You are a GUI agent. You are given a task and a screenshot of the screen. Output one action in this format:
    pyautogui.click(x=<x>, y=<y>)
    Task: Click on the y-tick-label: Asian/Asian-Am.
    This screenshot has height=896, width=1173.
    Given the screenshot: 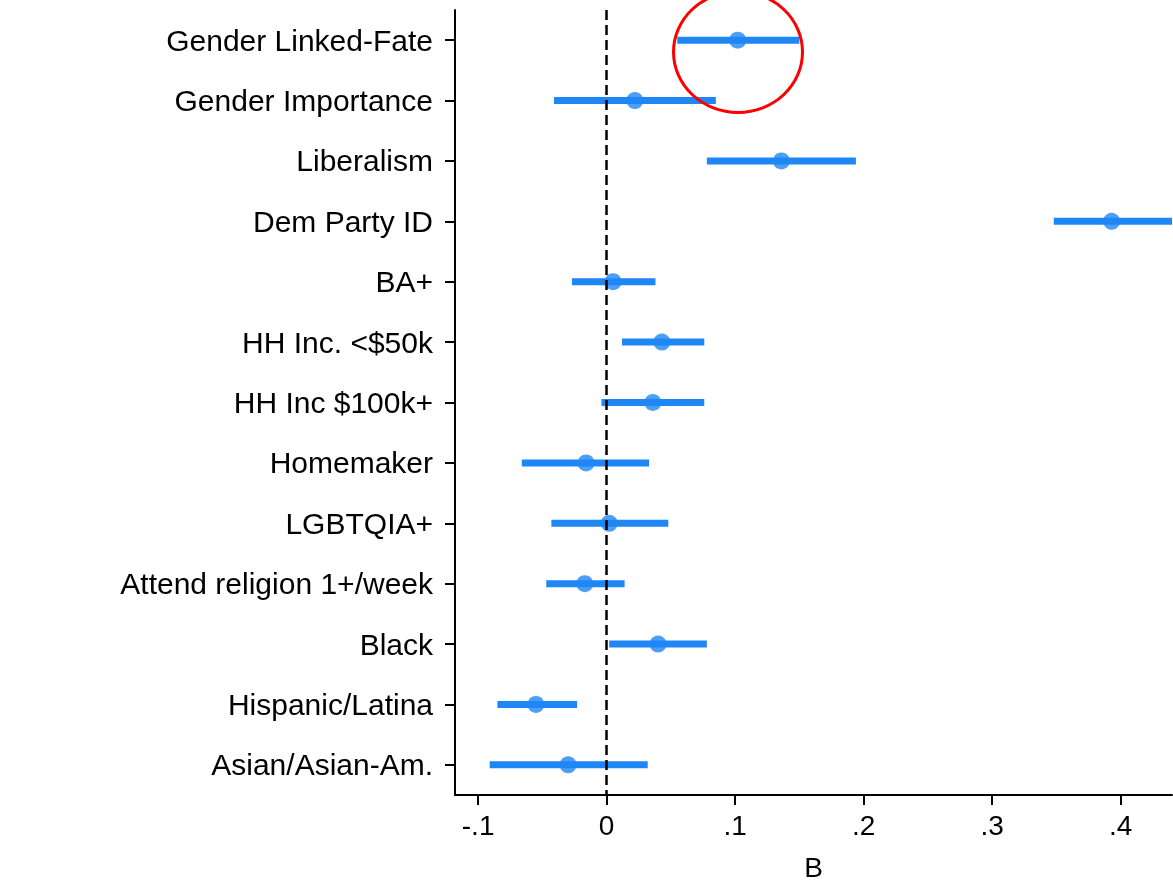 What is the action you would take?
    pyautogui.click(x=322, y=765)
    